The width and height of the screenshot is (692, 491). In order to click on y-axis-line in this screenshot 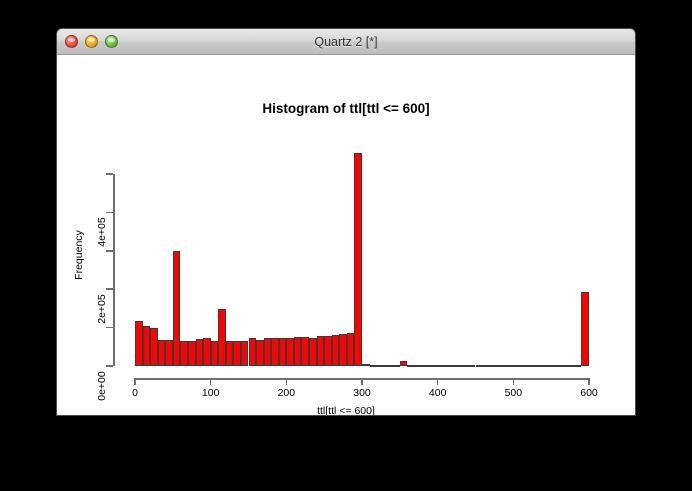, I will do `click(114, 270)`.